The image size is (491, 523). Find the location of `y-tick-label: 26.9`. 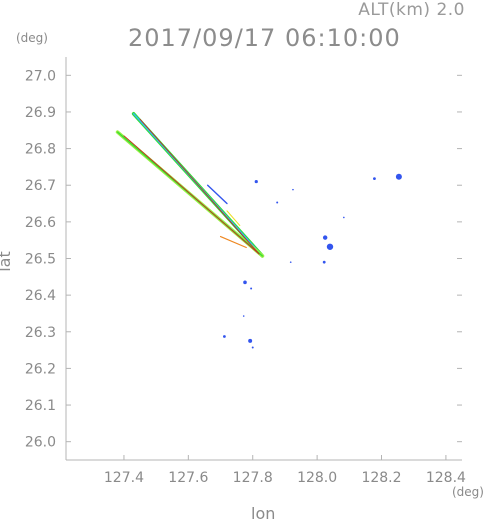

y-tick-label: 26.9 is located at coordinates (40, 113).